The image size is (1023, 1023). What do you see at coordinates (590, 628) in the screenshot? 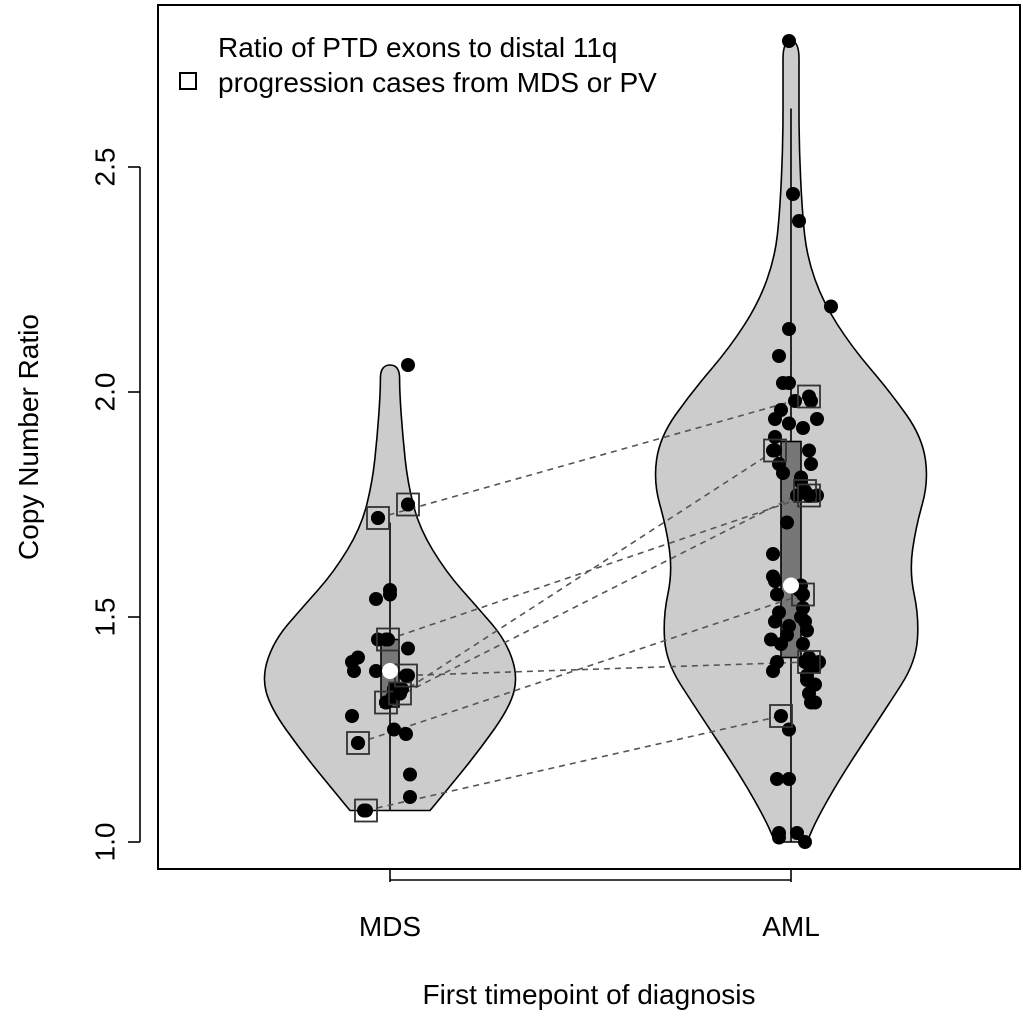
I see `median-layer` at bounding box center [590, 628].